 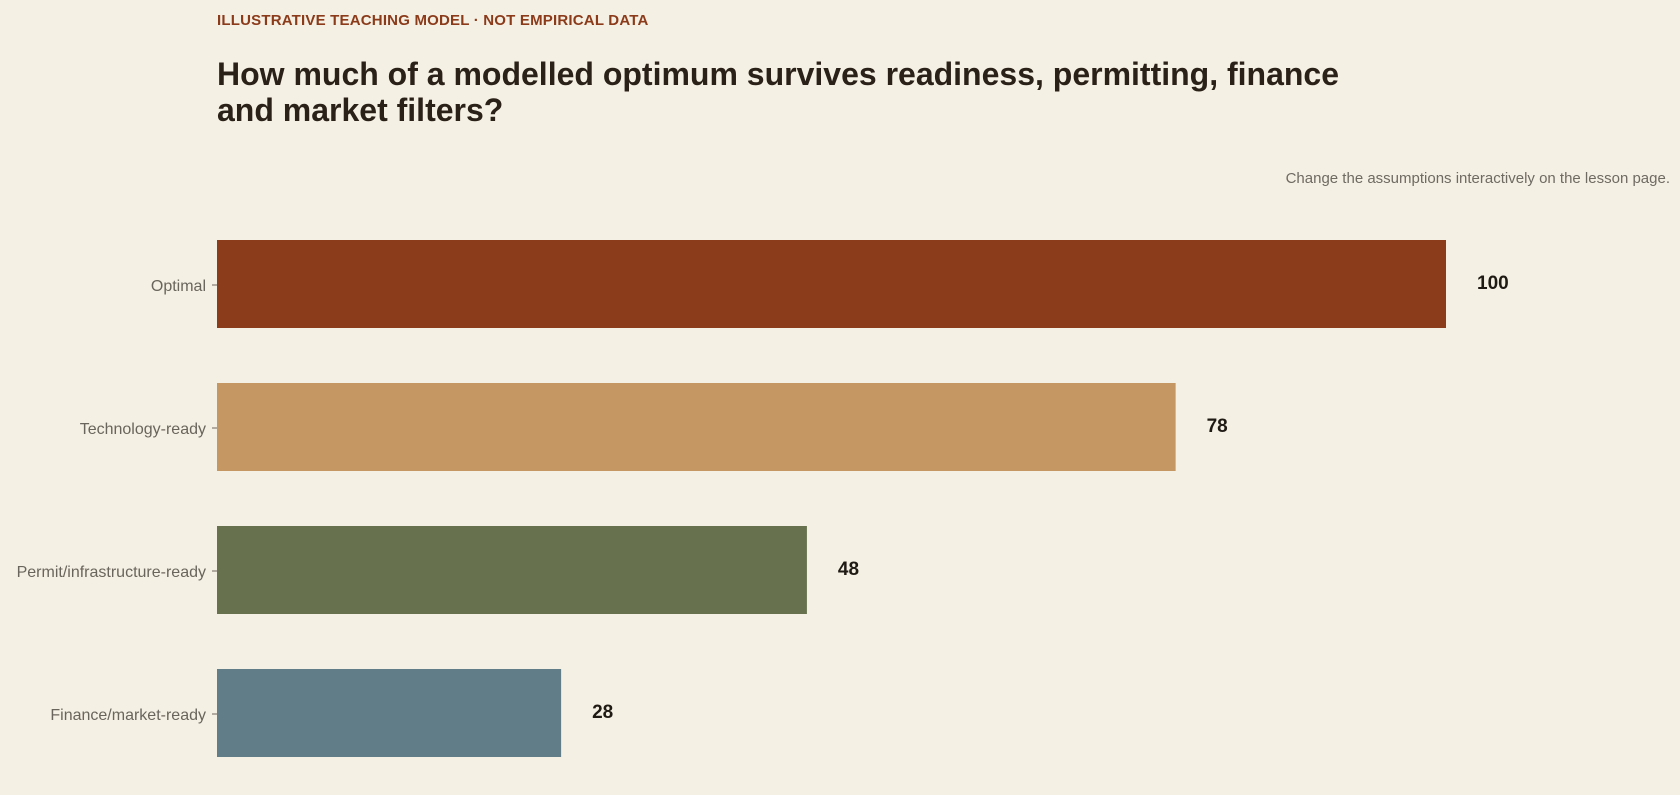 What do you see at coordinates (602, 712) in the screenshot?
I see `value-label: 28` at bounding box center [602, 712].